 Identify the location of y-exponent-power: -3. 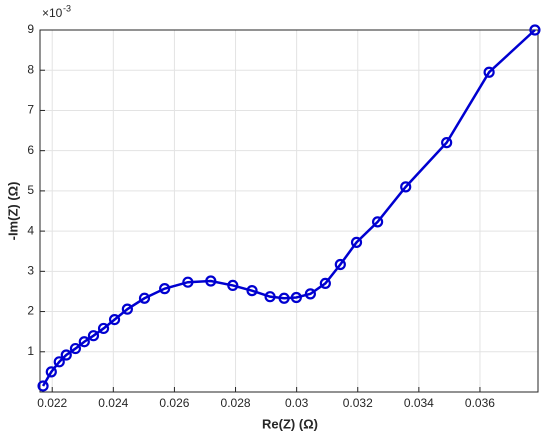
(67, 8).